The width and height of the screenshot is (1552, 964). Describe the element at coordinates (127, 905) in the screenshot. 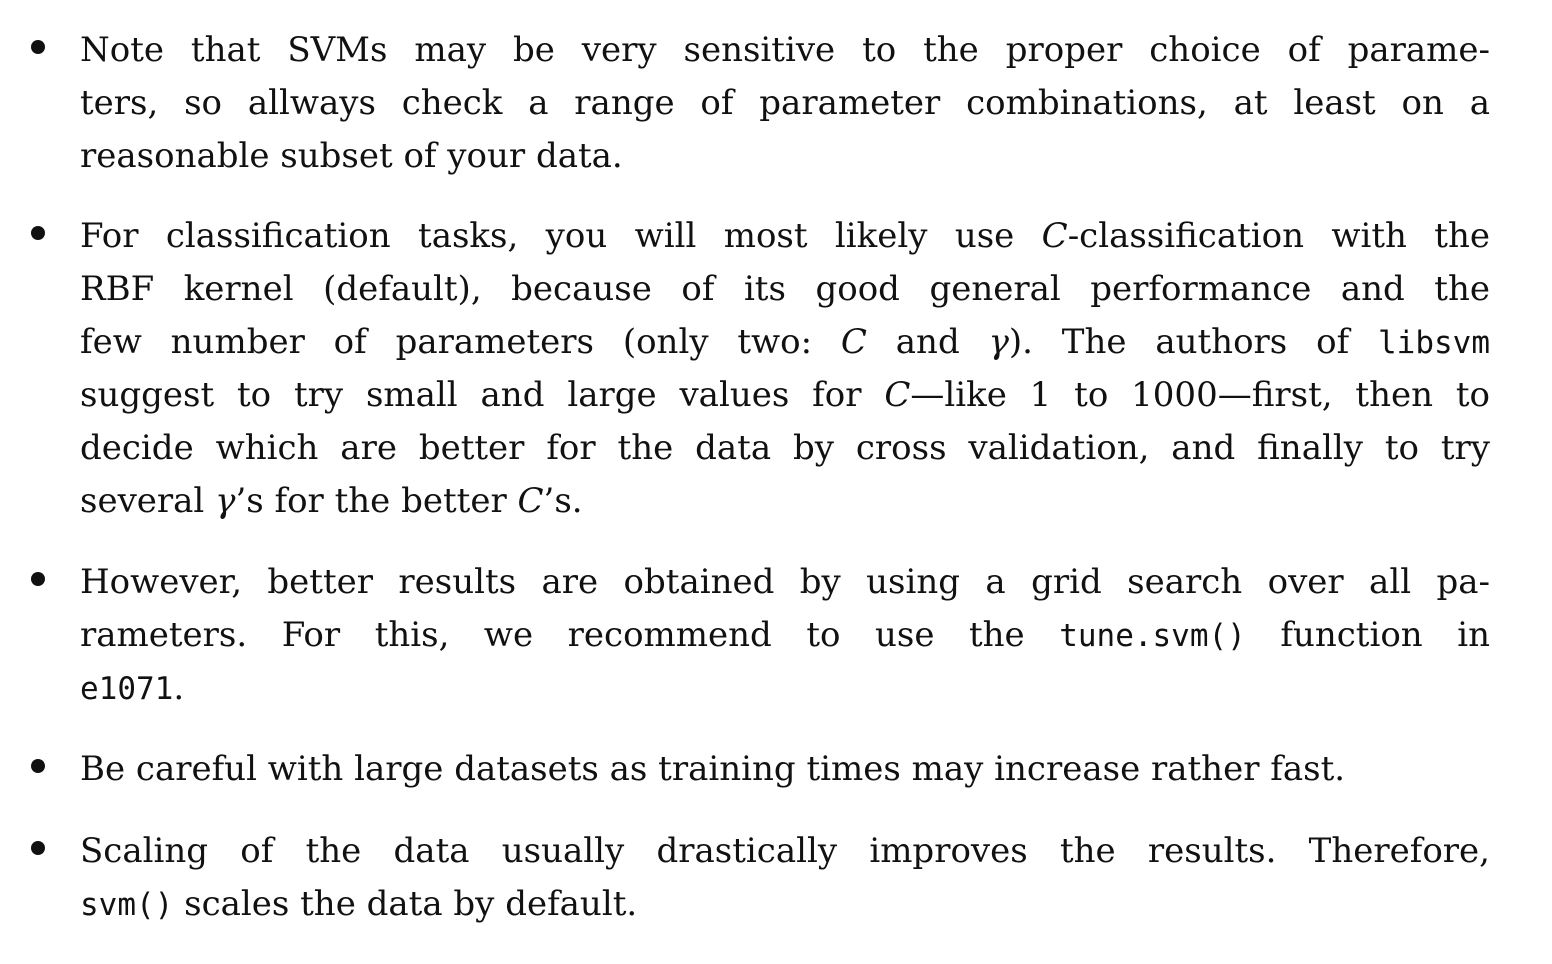

I see `code-svm: svm()` at that location.